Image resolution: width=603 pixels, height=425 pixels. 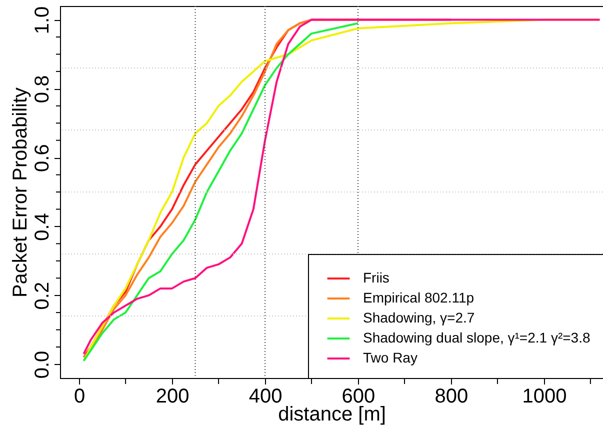 What do you see at coordinates (80, 397) in the screenshot?
I see `x-tick-label: 0` at bounding box center [80, 397].